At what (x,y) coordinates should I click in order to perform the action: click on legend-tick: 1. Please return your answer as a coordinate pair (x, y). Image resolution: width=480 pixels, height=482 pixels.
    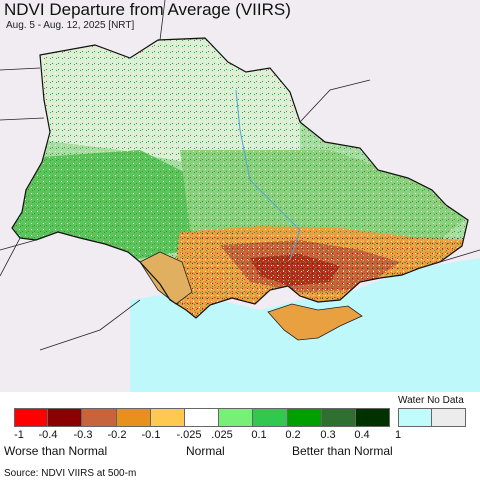
    Looking at the image, I should click on (398, 435).